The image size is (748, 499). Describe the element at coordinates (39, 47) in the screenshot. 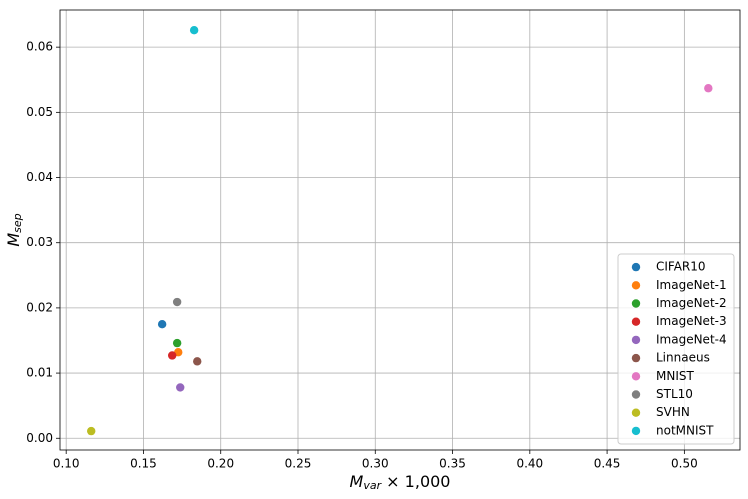

I see `y-tick-label: 0.06` at that location.